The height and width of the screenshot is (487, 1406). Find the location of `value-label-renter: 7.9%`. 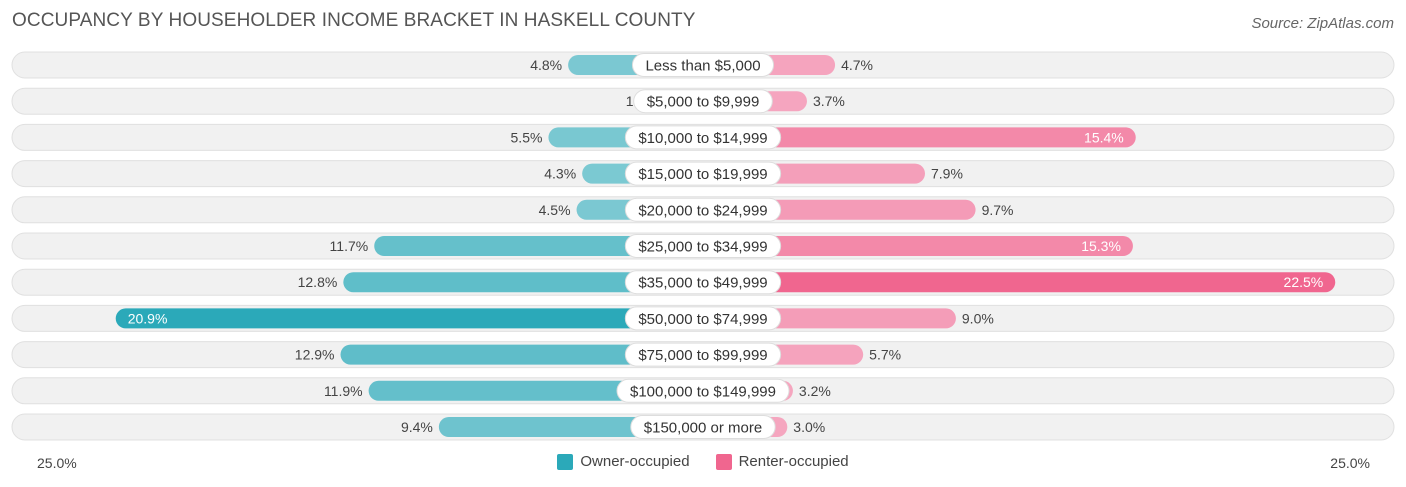

value-label-renter: 7.9% is located at coordinates (947, 174).